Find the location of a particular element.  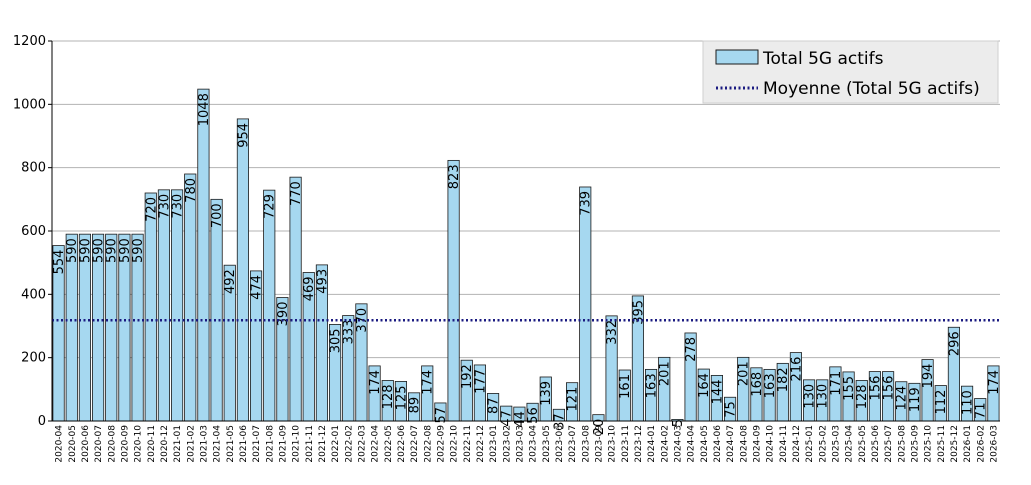

y-tick-label: 1000 is located at coordinates (29, 104).